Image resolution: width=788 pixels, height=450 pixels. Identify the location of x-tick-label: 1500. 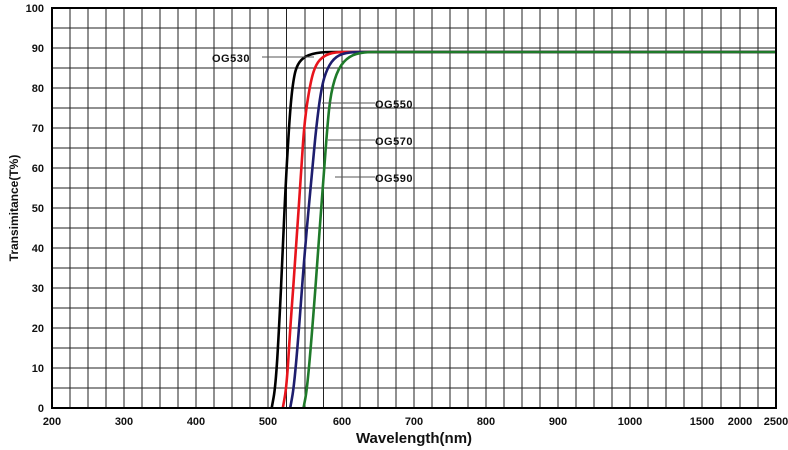
(702, 422).